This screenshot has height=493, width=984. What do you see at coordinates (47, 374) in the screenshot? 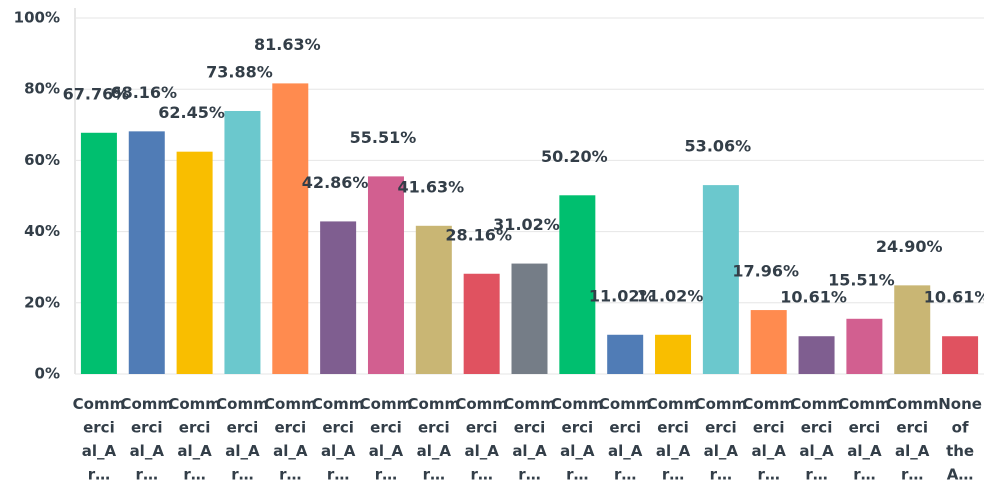
I see `y-tick-label: 0%` at bounding box center [47, 374].